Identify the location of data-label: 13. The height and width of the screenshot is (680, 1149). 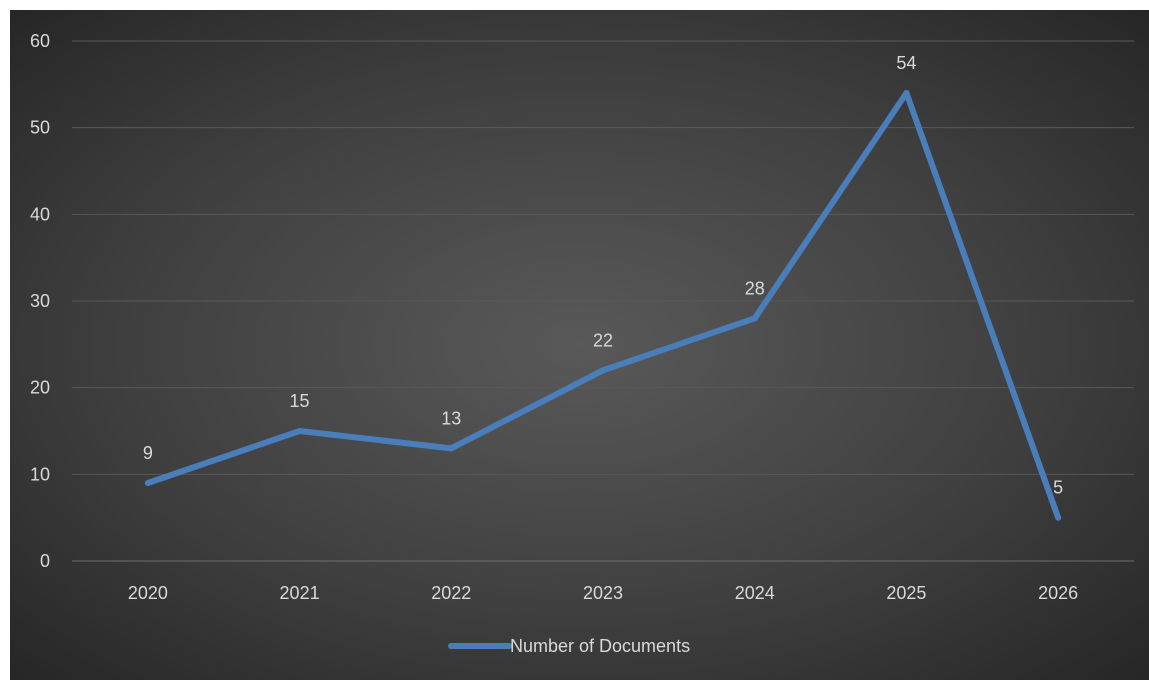
(451, 418).